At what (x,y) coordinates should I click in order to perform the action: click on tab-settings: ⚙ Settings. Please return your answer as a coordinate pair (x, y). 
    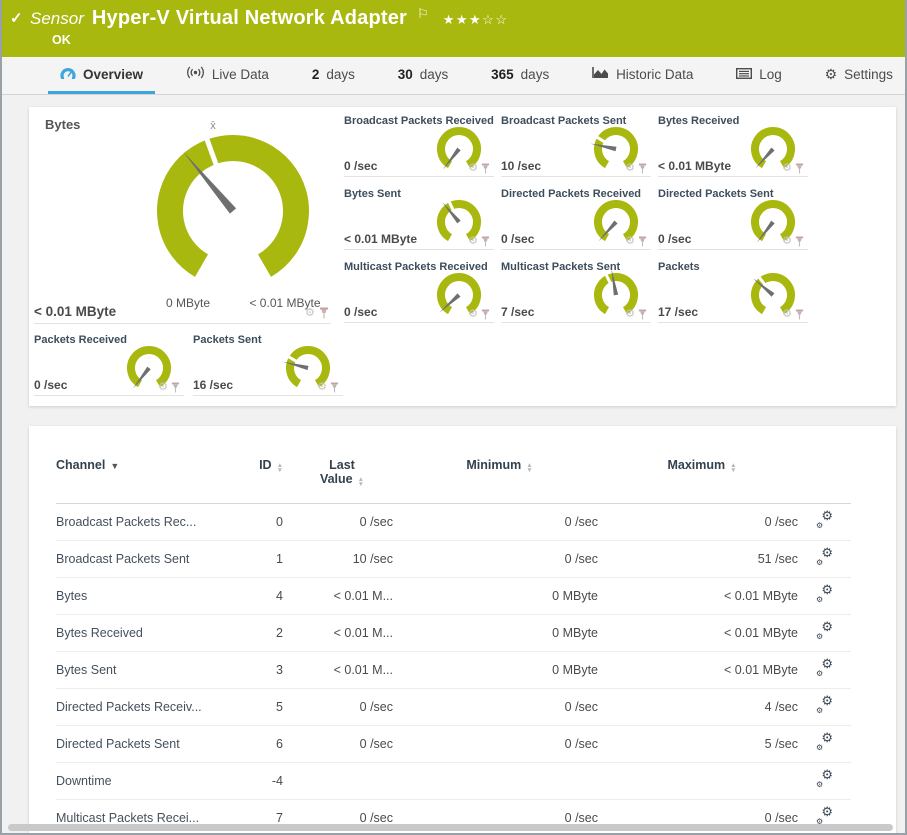
    Looking at the image, I should click on (859, 75).